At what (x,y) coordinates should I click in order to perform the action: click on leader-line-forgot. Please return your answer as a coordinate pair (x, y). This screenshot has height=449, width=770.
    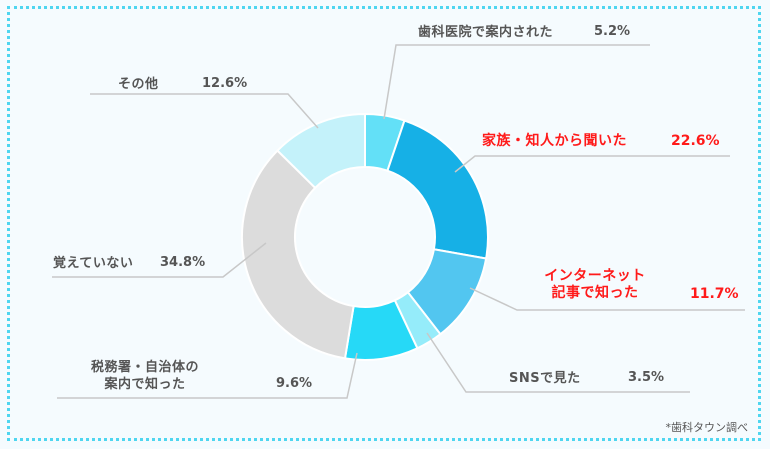
    Looking at the image, I should click on (159, 260).